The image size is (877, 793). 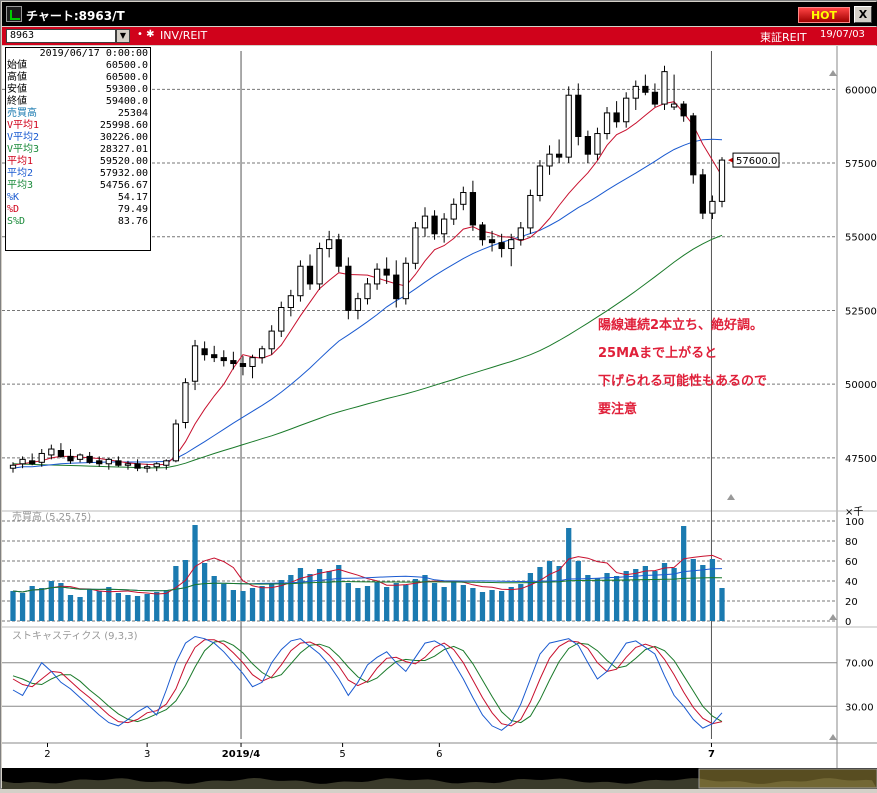 What do you see at coordinates (23, 149) in the screenshot?
I see `info-label: V平均3` at bounding box center [23, 149].